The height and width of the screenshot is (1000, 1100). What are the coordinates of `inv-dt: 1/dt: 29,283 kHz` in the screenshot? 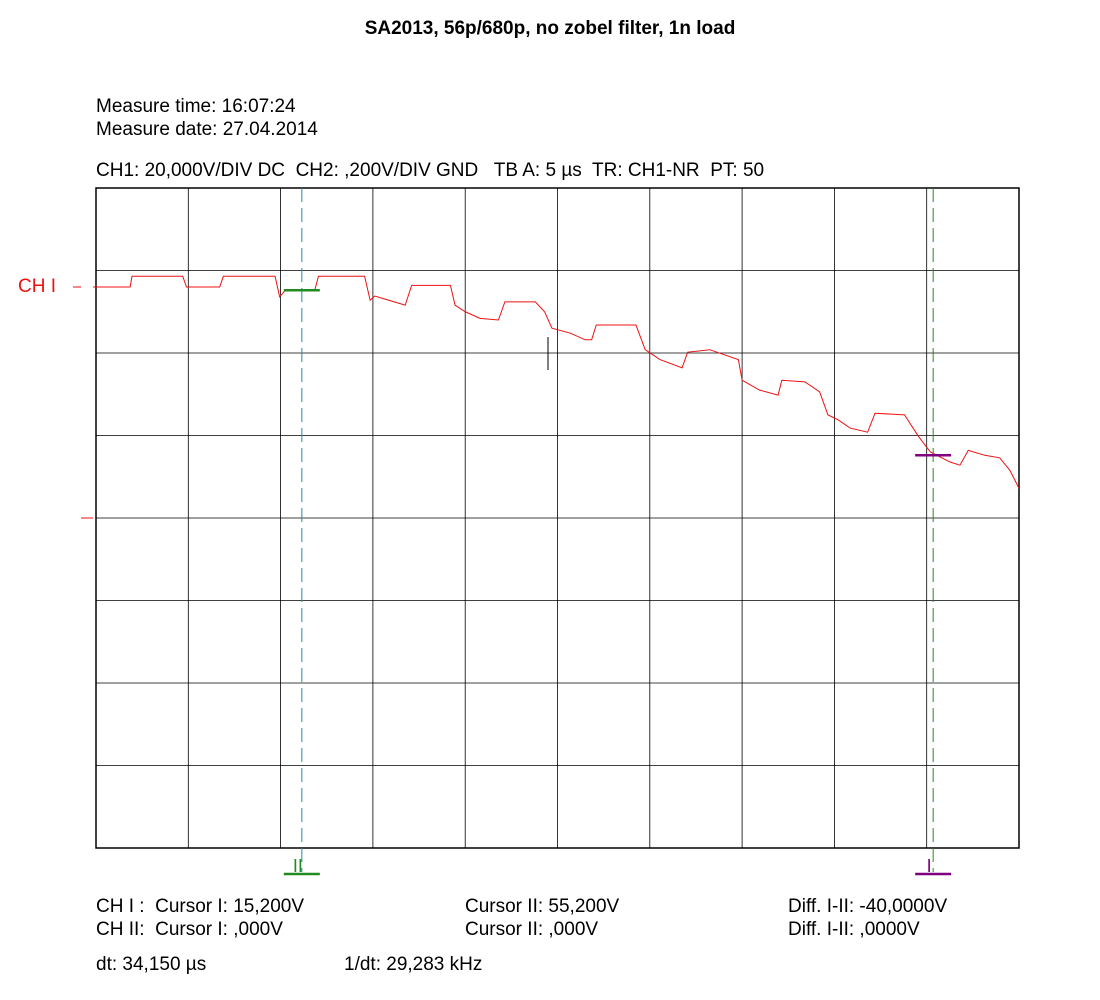 It's located at (413, 964).